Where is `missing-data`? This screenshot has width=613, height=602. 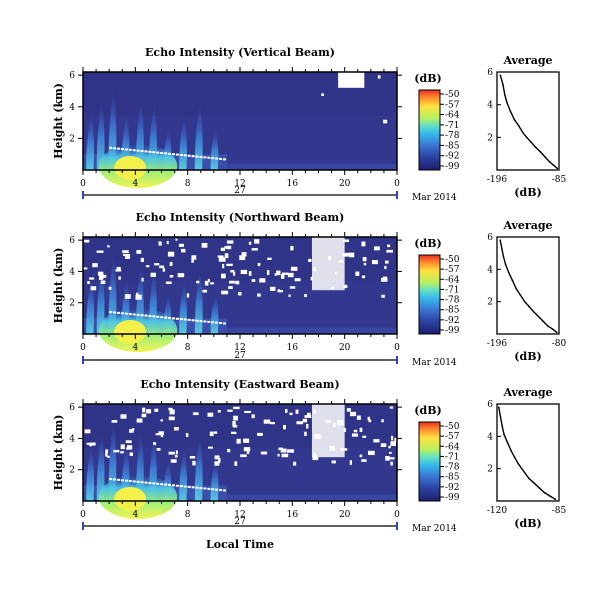 missing-data is located at coordinates (248, 118).